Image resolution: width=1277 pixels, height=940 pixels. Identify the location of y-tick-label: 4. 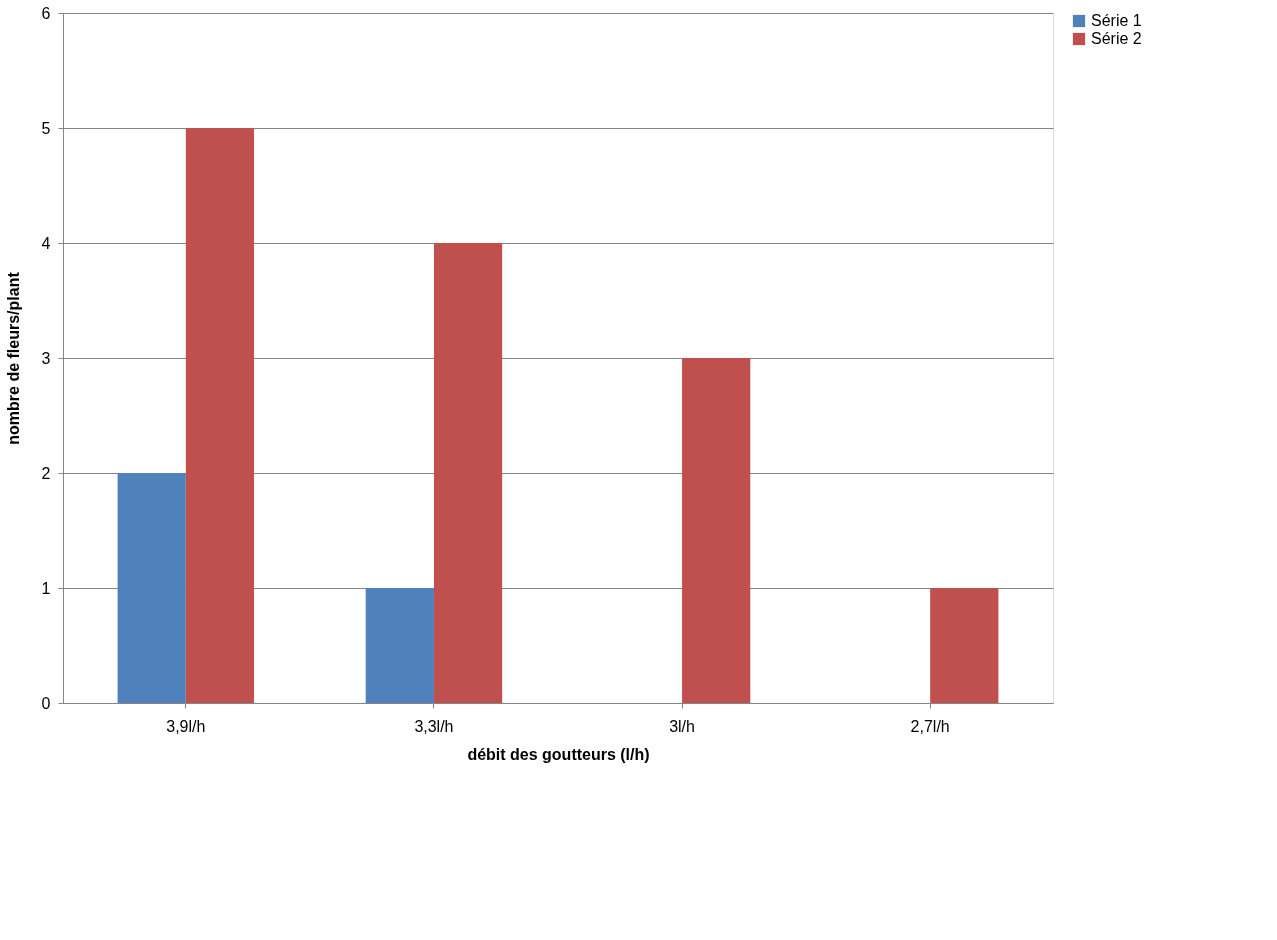
(46, 243).